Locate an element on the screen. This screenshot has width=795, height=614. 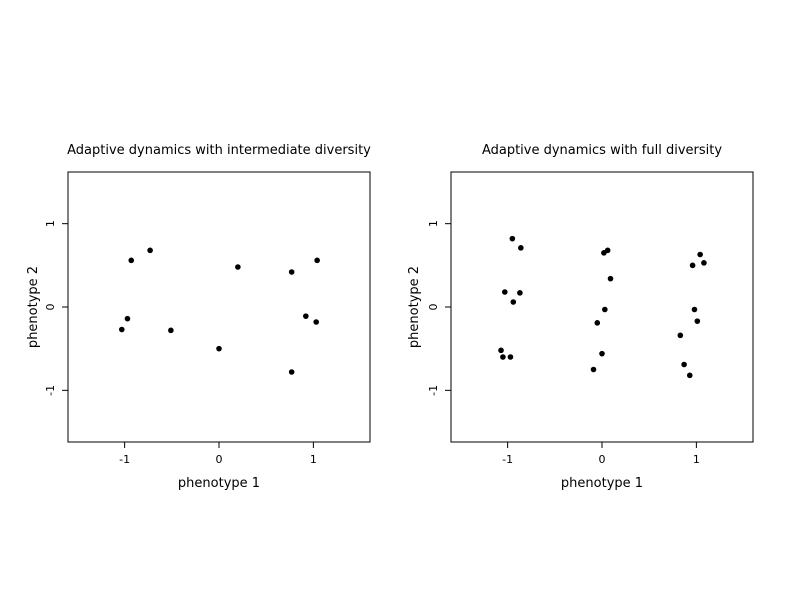
chart-title: Adaptive dynamics with full diversity is located at coordinates (602, 150).